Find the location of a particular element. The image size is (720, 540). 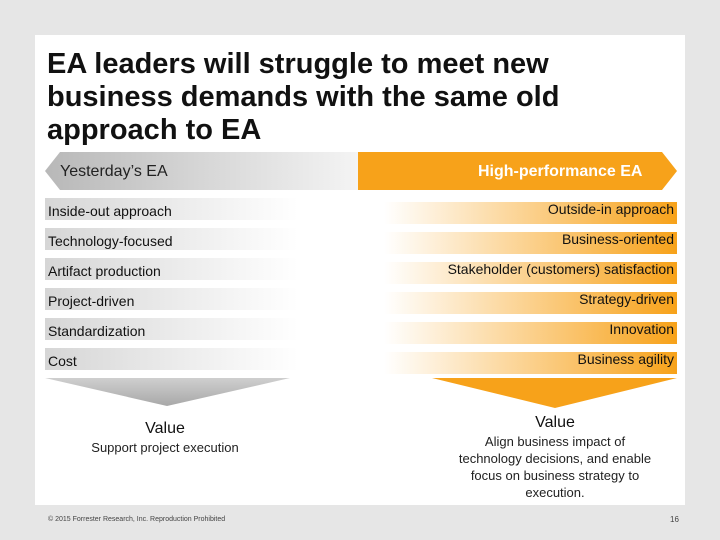

left-arrow is located at coordinates (167, 392).